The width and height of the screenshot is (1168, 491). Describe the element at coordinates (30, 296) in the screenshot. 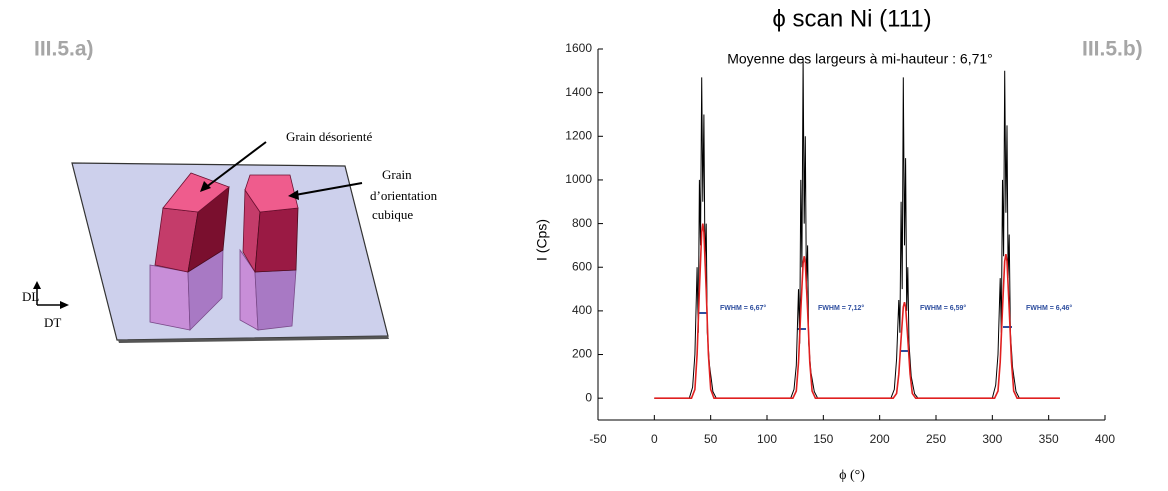

I see `axis-label: DL` at that location.